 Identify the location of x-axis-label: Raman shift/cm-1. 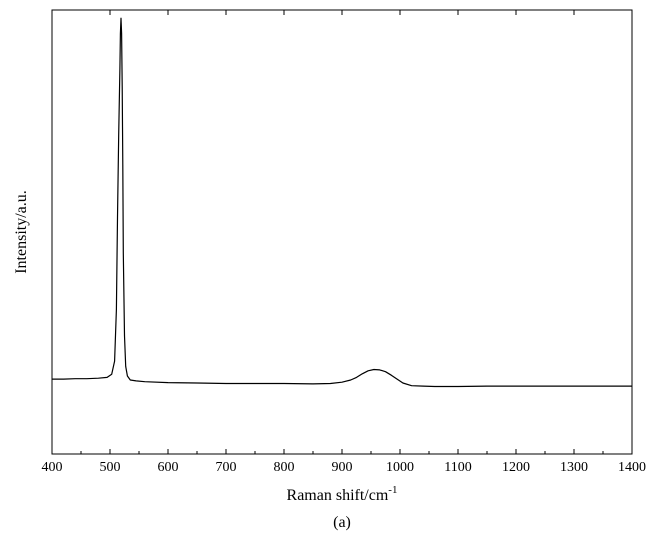
(342, 494).